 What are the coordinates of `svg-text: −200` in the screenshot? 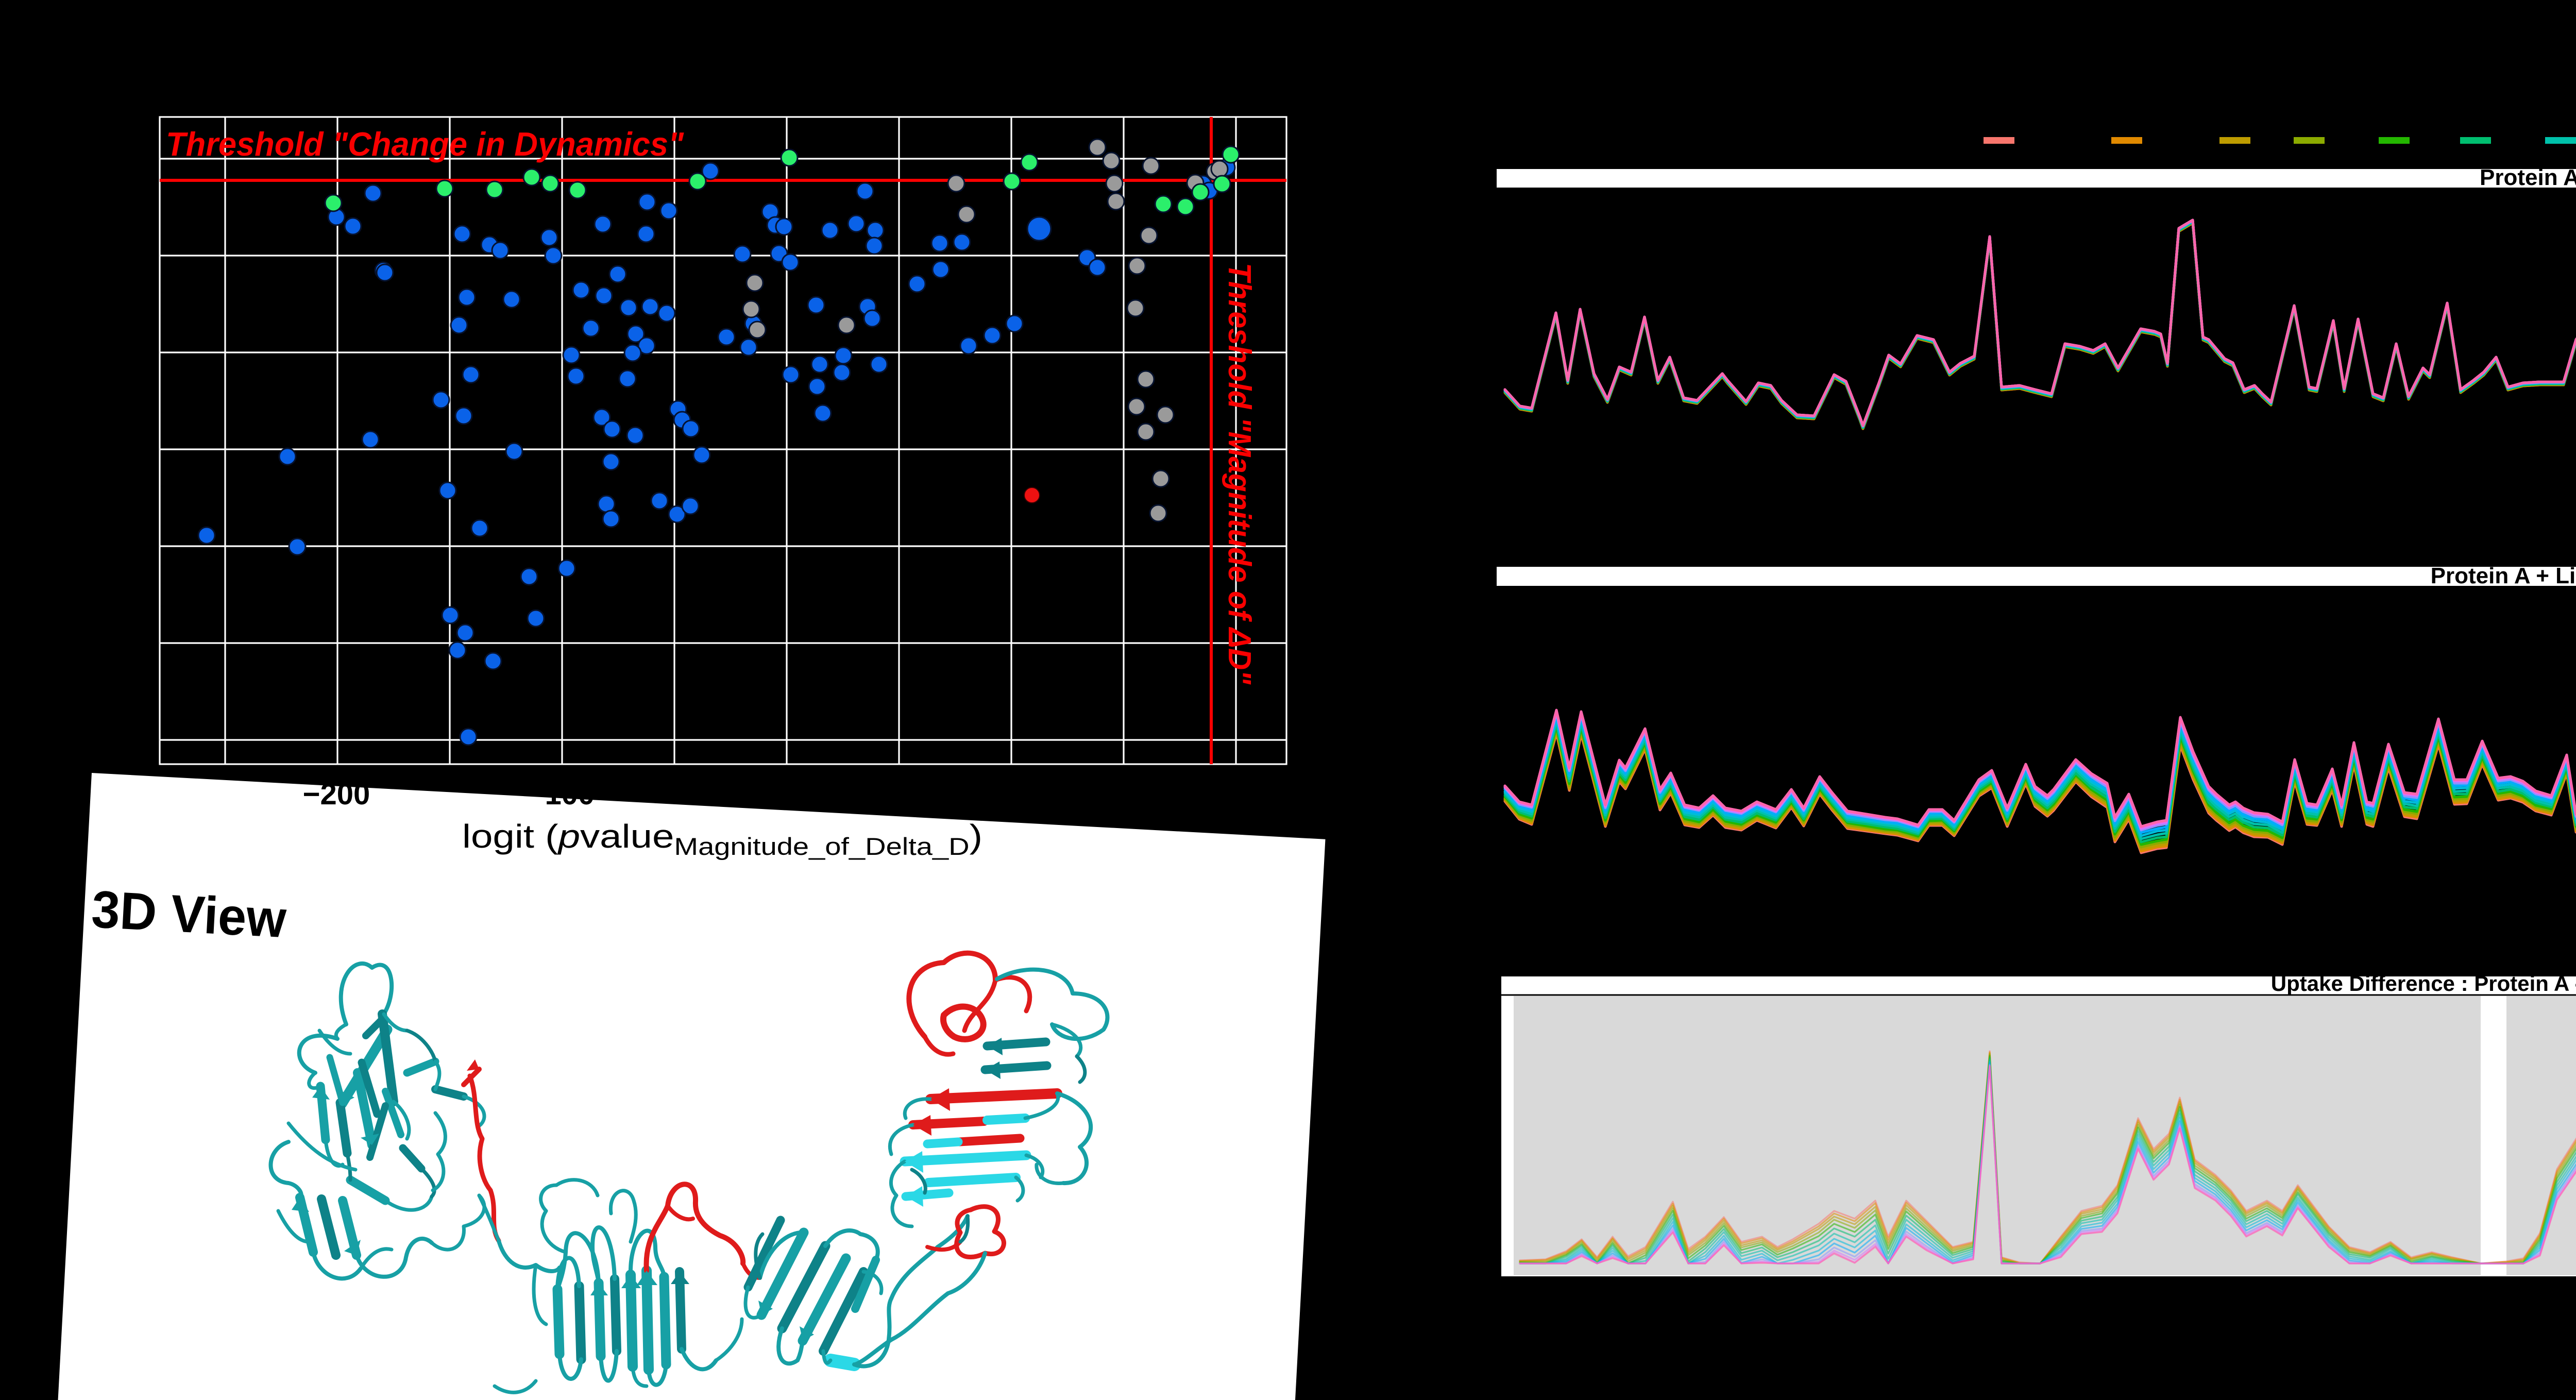 It's located at (336, 794).